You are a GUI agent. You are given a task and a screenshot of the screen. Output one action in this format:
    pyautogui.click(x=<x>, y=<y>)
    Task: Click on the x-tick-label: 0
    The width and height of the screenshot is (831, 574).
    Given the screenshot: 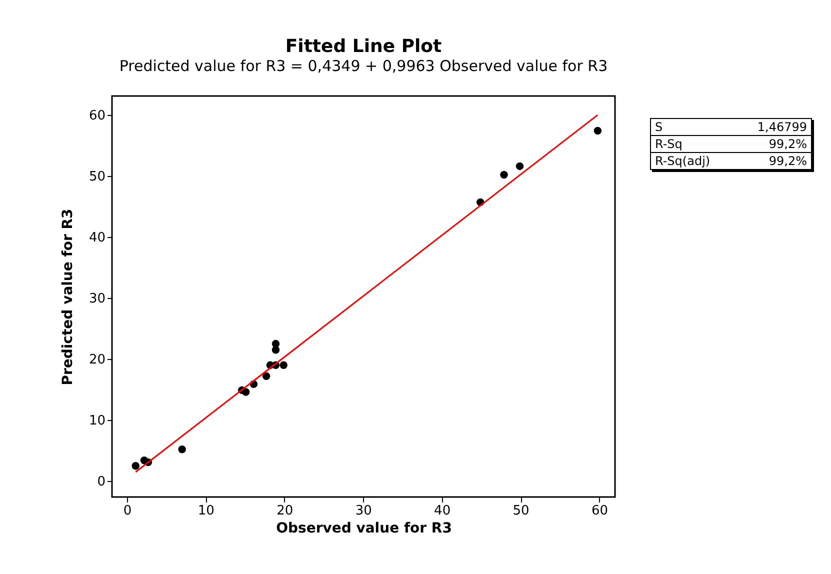 What is the action you would take?
    pyautogui.click(x=127, y=511)
    